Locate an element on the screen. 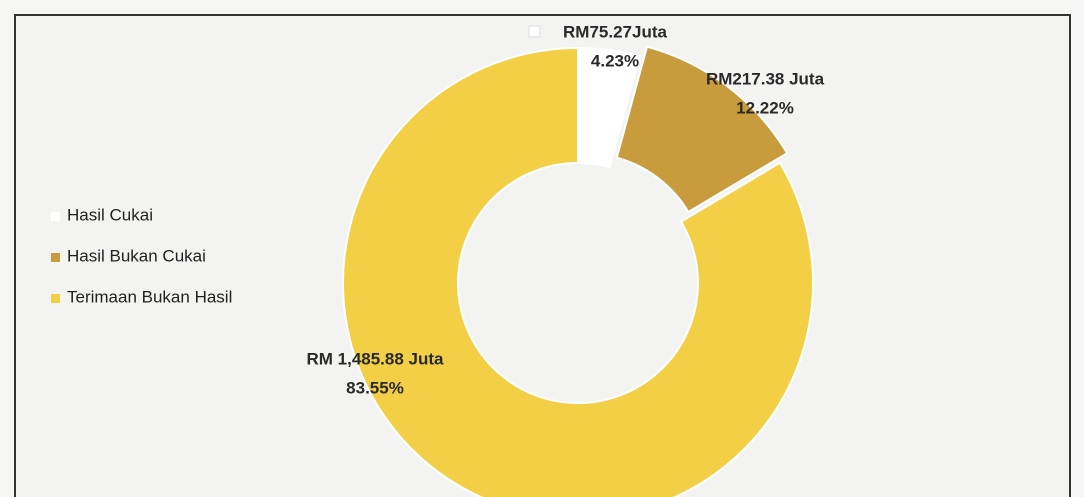  legend-label: Hasil Cukai is located at coordinates (110, 214).